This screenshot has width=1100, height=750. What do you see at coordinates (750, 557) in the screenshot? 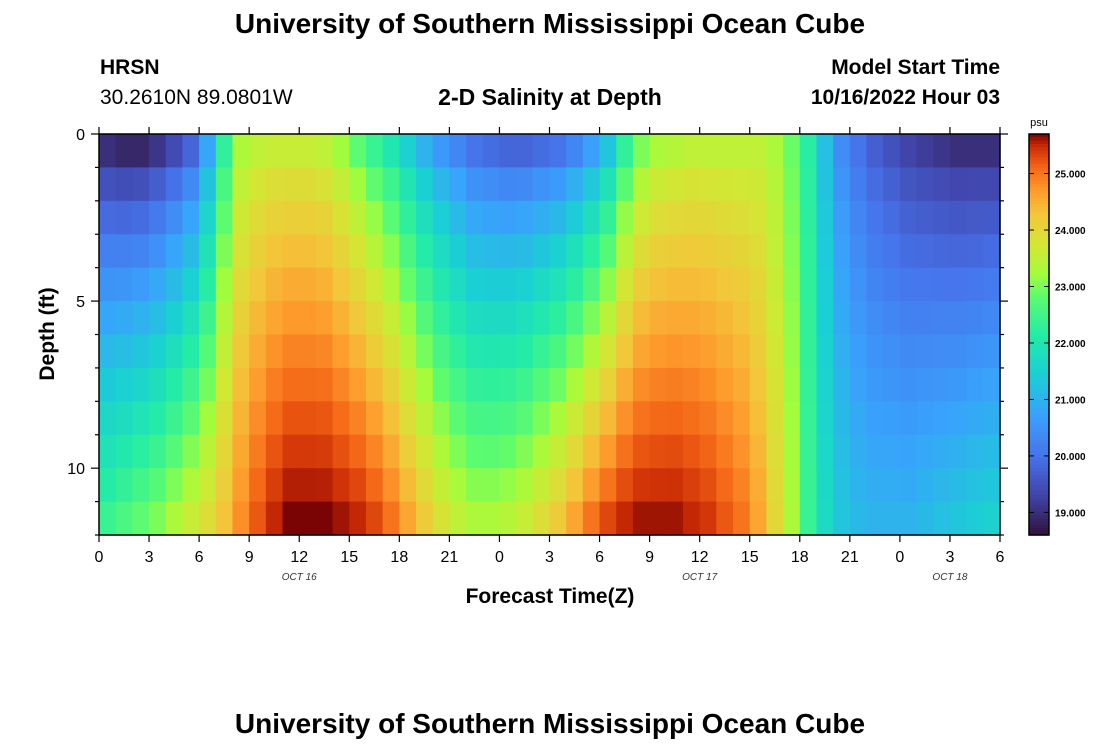
I see `x-tick-label: 15` at bounding box center [750, 557].